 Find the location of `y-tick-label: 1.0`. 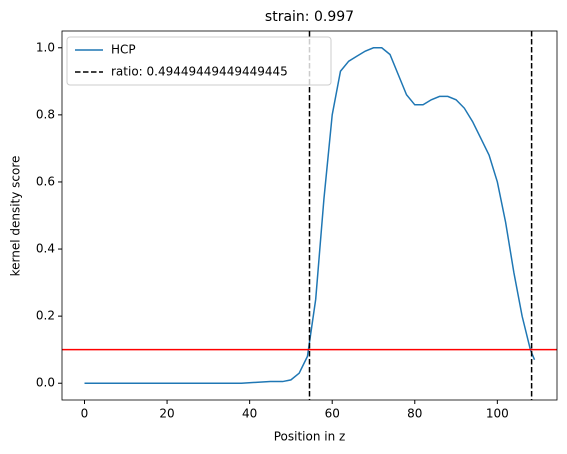

y-tick-label: 1.0 is located at coordinates (45, 47).